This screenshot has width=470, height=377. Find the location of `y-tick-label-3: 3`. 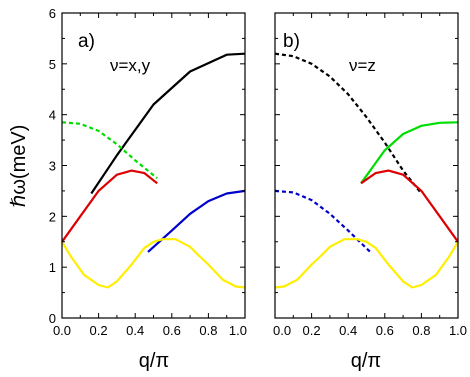

y-tick-label-3: 3 is located at coordinates (52, 166).